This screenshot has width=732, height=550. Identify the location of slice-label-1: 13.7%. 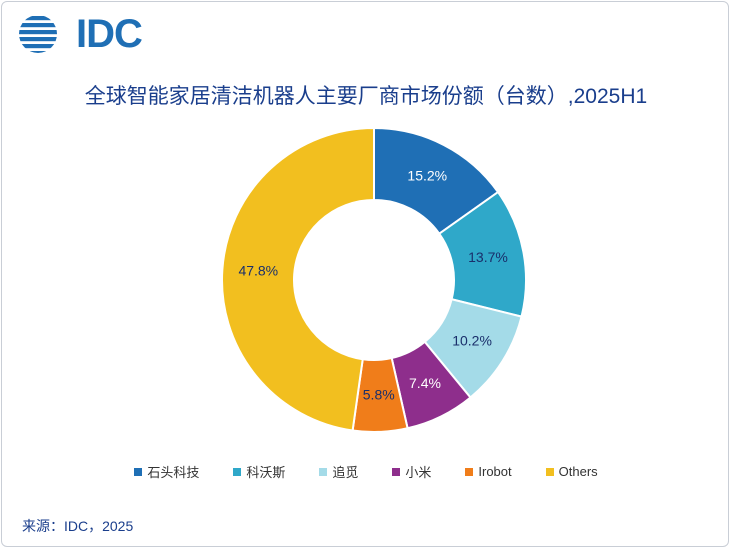
(488, 257).